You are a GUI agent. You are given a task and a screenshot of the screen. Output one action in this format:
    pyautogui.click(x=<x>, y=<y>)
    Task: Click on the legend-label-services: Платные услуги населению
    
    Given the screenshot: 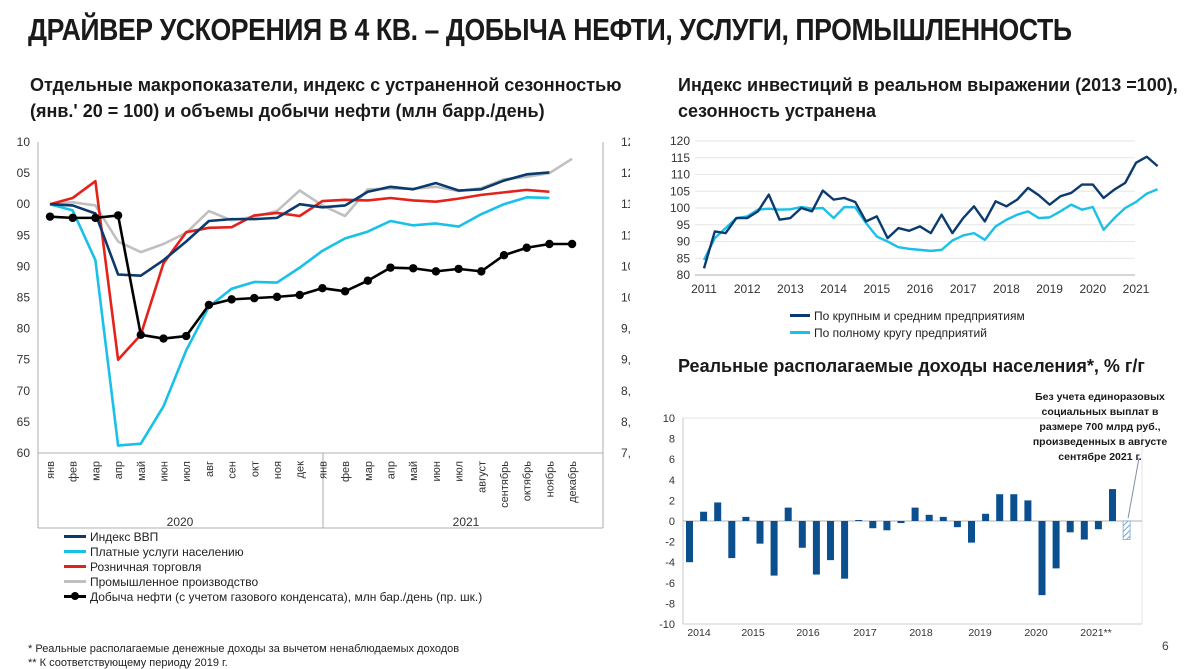 What is the action you would take?
    pyautogui.click(x=167, y=551)
    